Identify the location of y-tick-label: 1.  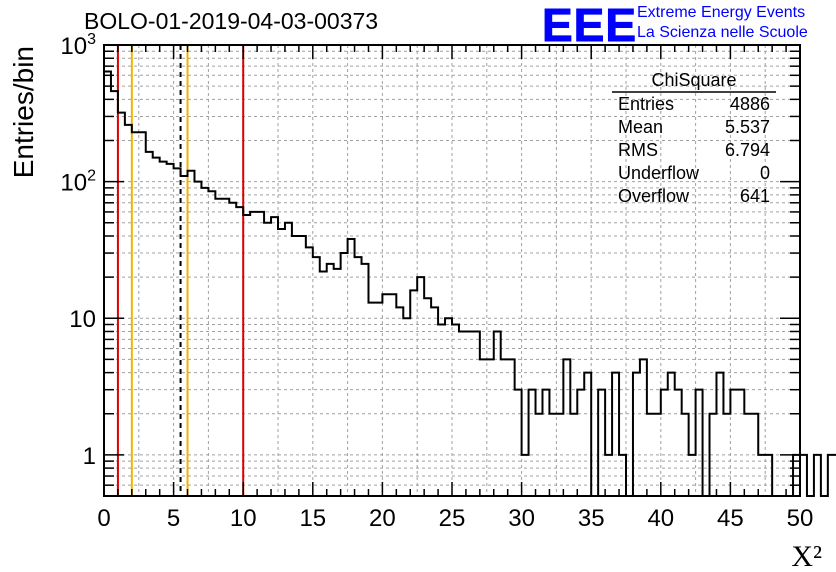
(89, 456).